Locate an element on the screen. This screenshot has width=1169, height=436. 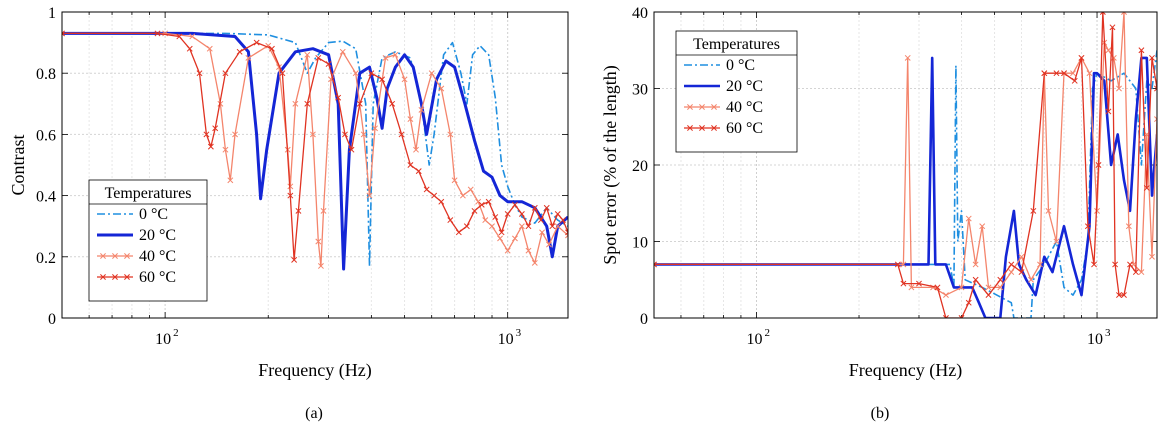
y-tick-label: 40 is located at coordinates (640, 13).